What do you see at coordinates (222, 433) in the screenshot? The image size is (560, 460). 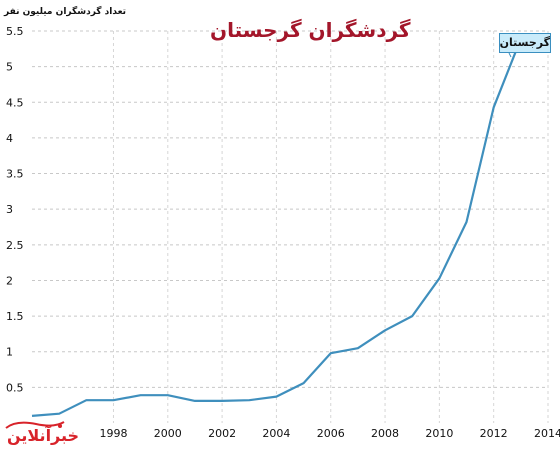 I see `x-tick-label: 2002` at bounding box center [222, 433].